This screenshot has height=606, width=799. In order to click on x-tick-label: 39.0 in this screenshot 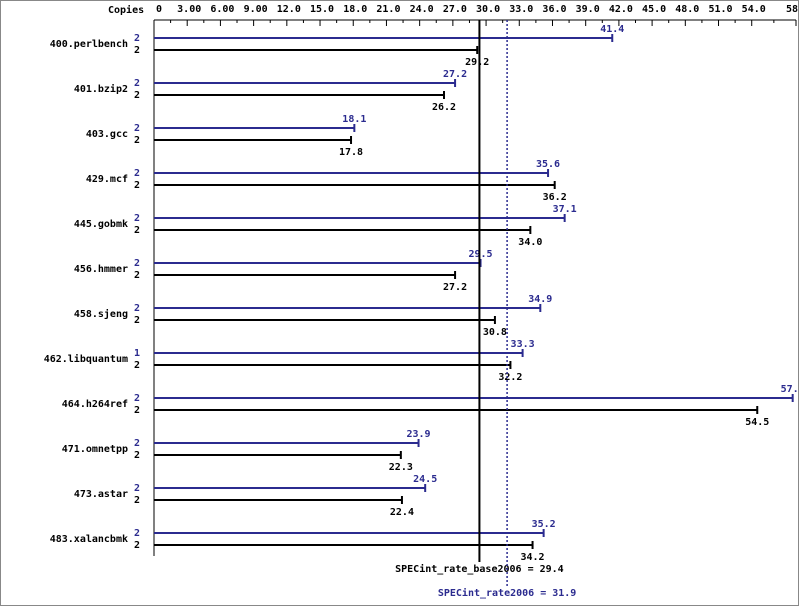, I will do `click(588, 9)`.